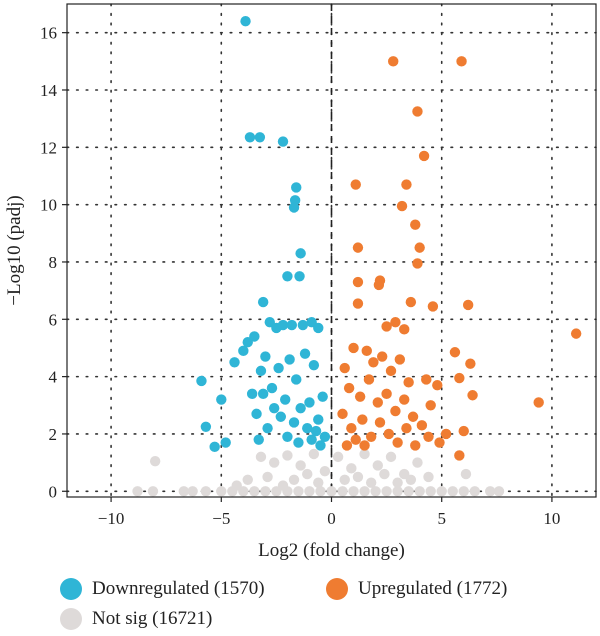 This screenshot has height=636, width=600. Describe the element at coordinates (551, 518) in the screenshot. I see `x-tick-label: 10` at that location.